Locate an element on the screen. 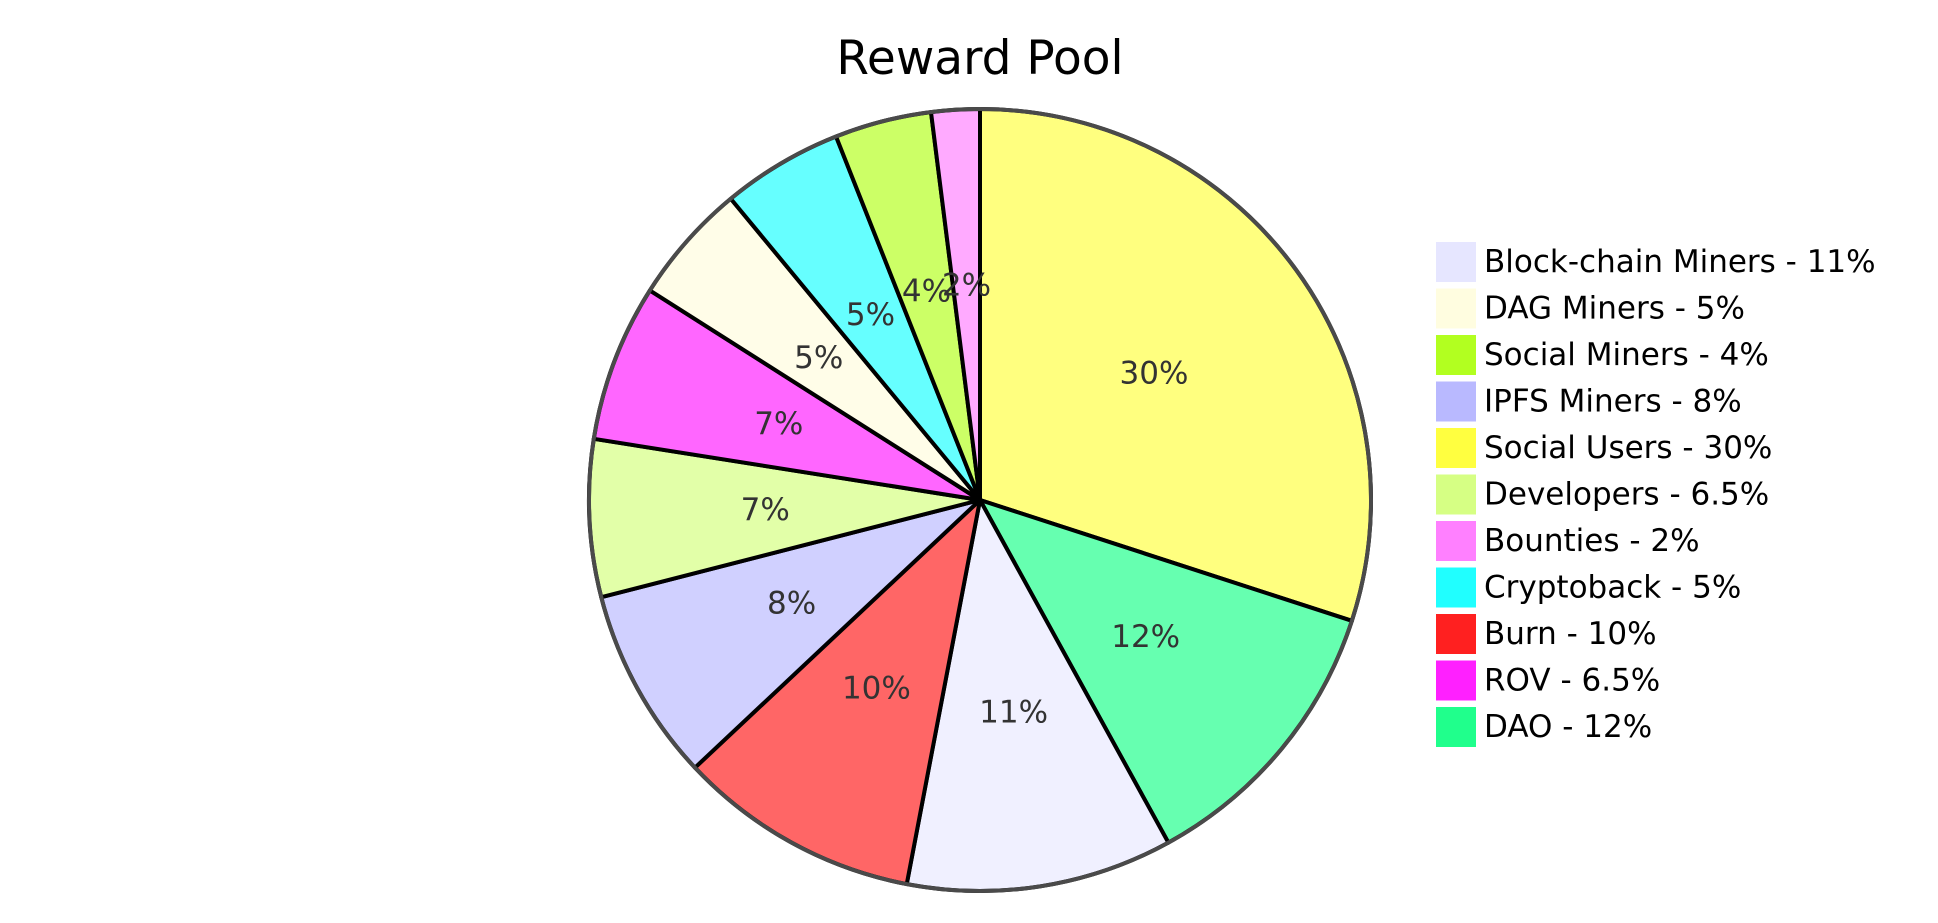 The width and height of the screenshot is (1938, 923). legend-label: Social Miners - 4% is located at coordinates (1626, 355).